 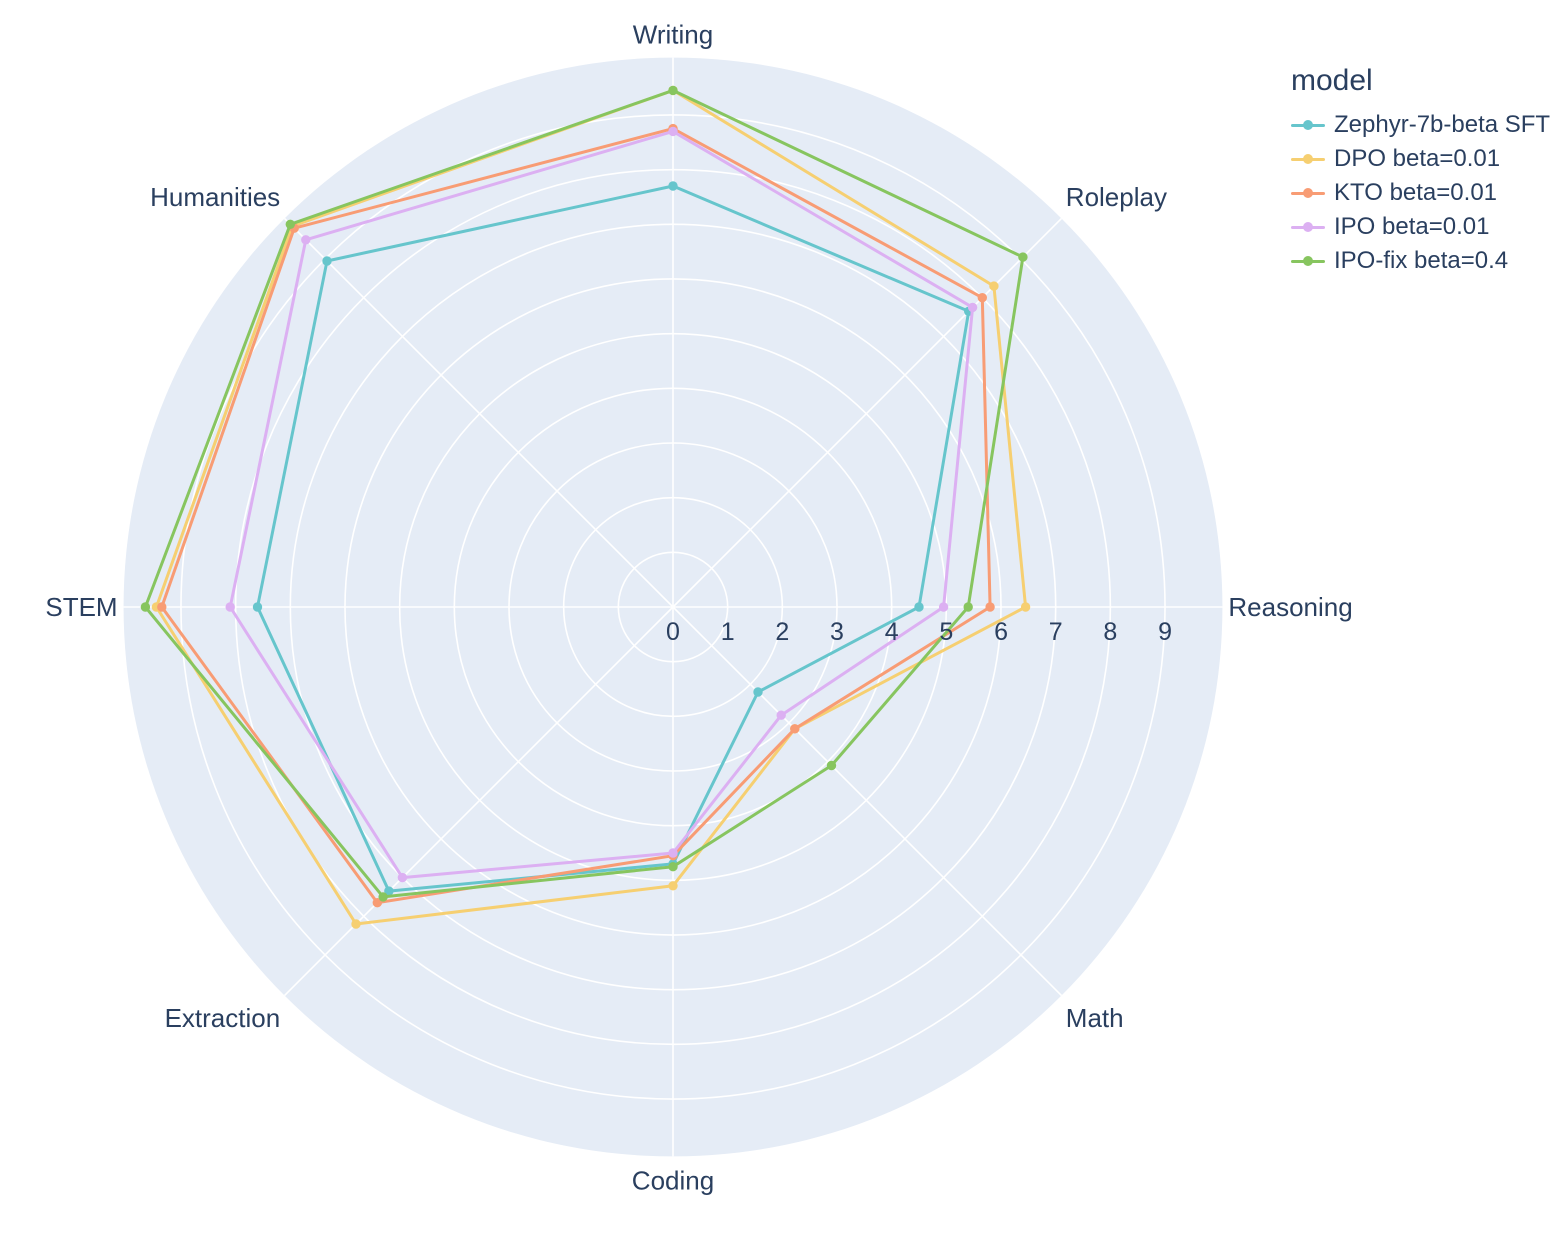 What do you see at coordinates (837, 632) in the screenshot?
I see `radial-tick-label: 3` at bounding box center [837, 632].